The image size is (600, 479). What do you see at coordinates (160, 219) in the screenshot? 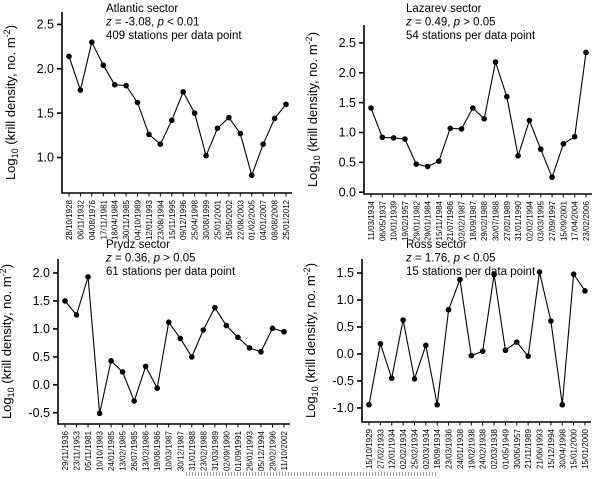
I see `x-tick-label: 23/08/1994` at bounding box center [160, 219].